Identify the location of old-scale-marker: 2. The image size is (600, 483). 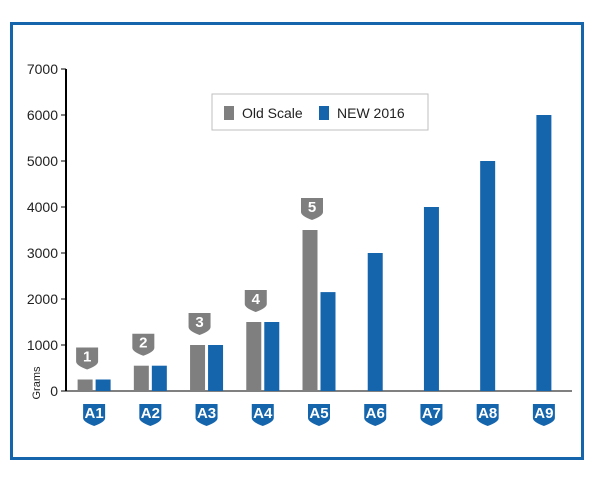
(143, 344).